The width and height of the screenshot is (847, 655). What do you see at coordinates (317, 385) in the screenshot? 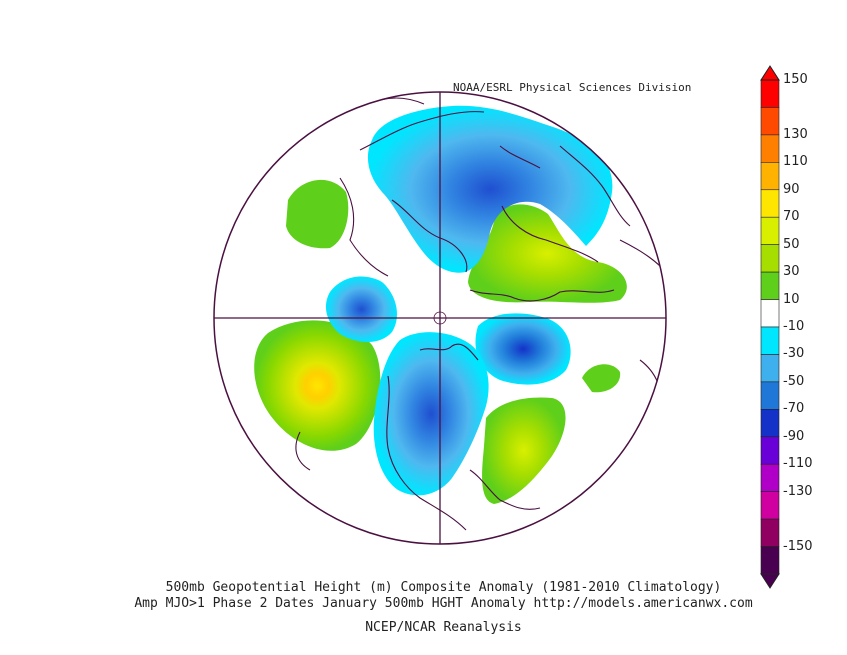
I see `pacific-positive-anomaly` at bounding box center [317, 385].